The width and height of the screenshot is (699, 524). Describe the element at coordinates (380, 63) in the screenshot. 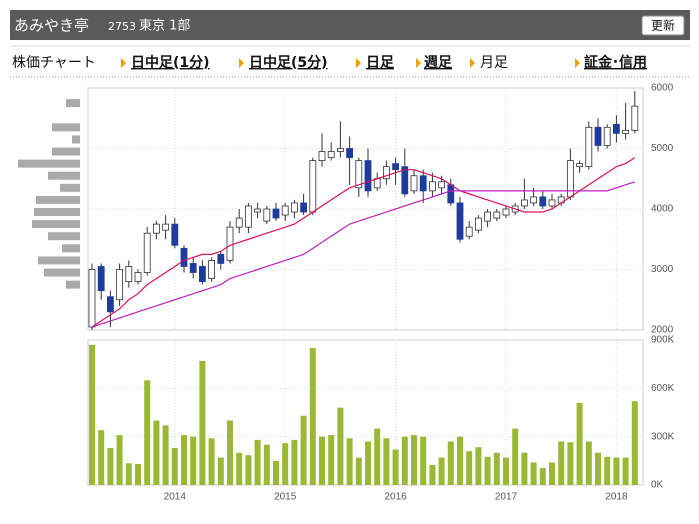

I see `tab: 日足` at that location.